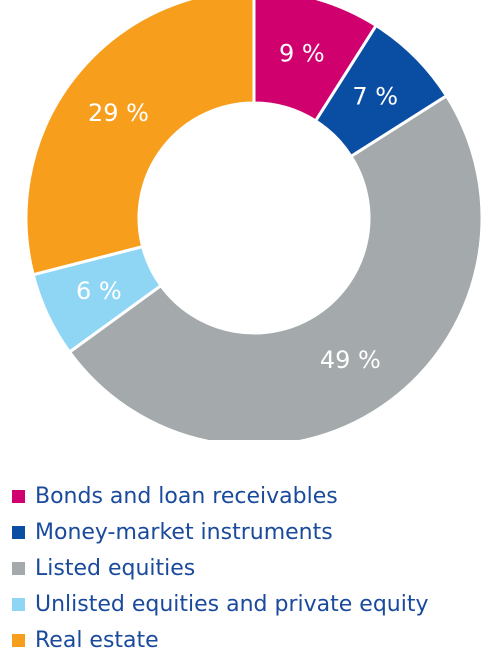  I want to click on legend-item-2: Money-market instruments, so click(252, 532).